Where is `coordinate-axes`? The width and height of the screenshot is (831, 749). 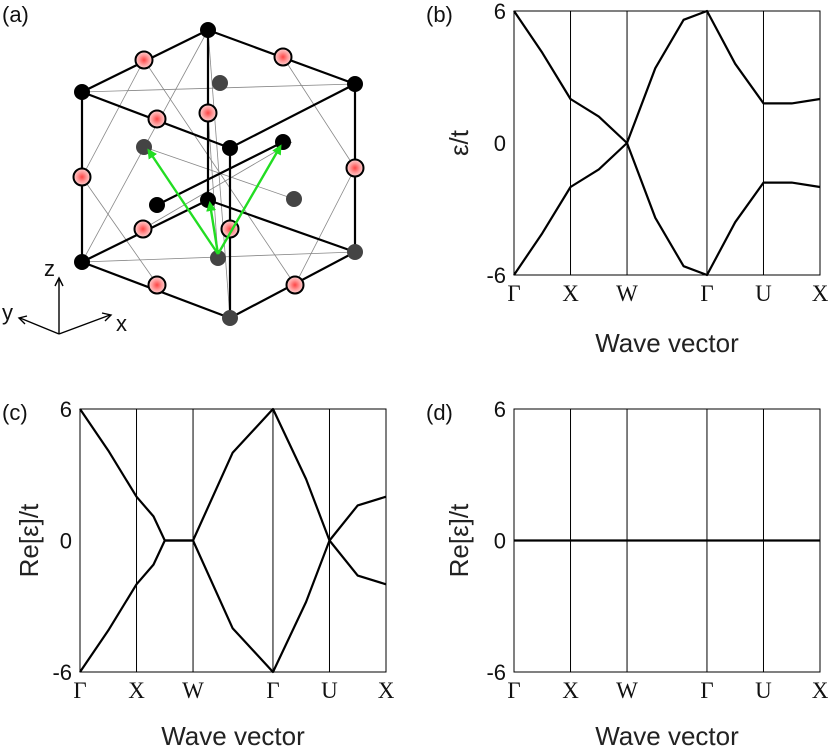 coordinate-axes is located at coordinates (65, 305).